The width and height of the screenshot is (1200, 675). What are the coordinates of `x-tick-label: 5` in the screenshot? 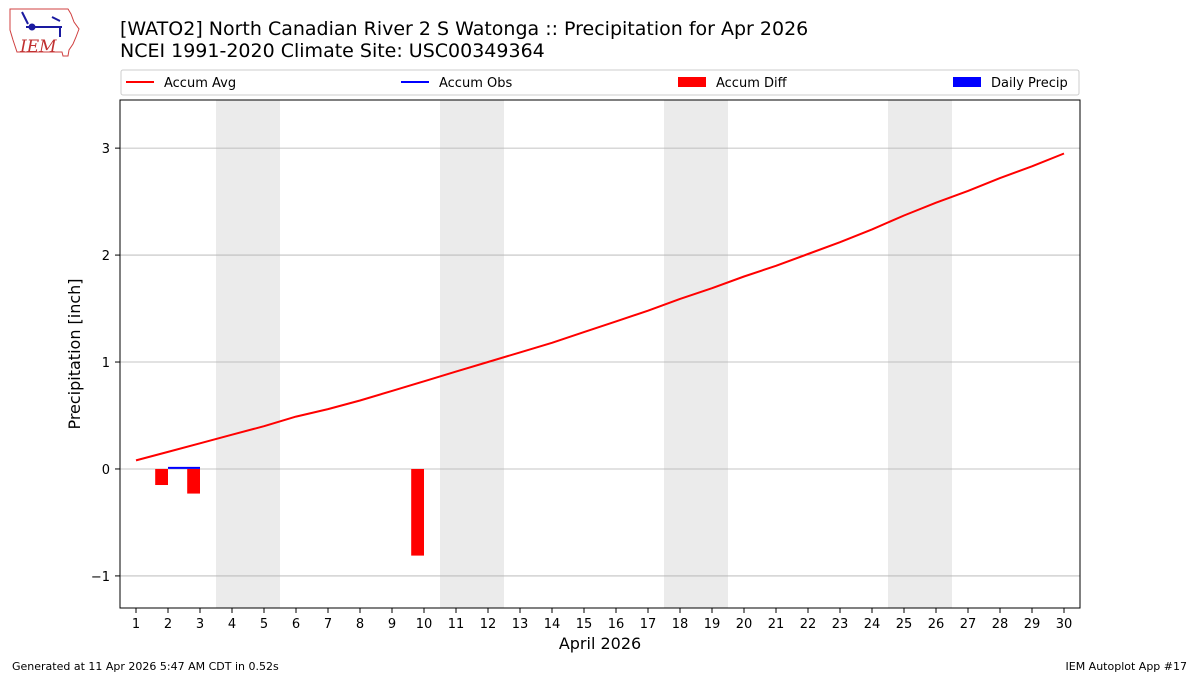 It's located at (264, 624).